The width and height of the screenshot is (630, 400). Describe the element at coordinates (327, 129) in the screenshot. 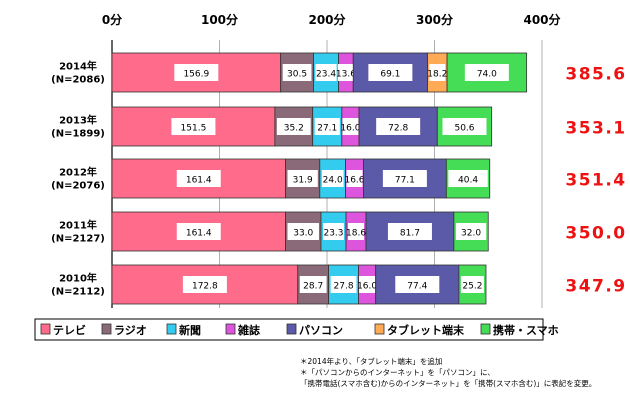

I see `data-label: 27.1` at that location.